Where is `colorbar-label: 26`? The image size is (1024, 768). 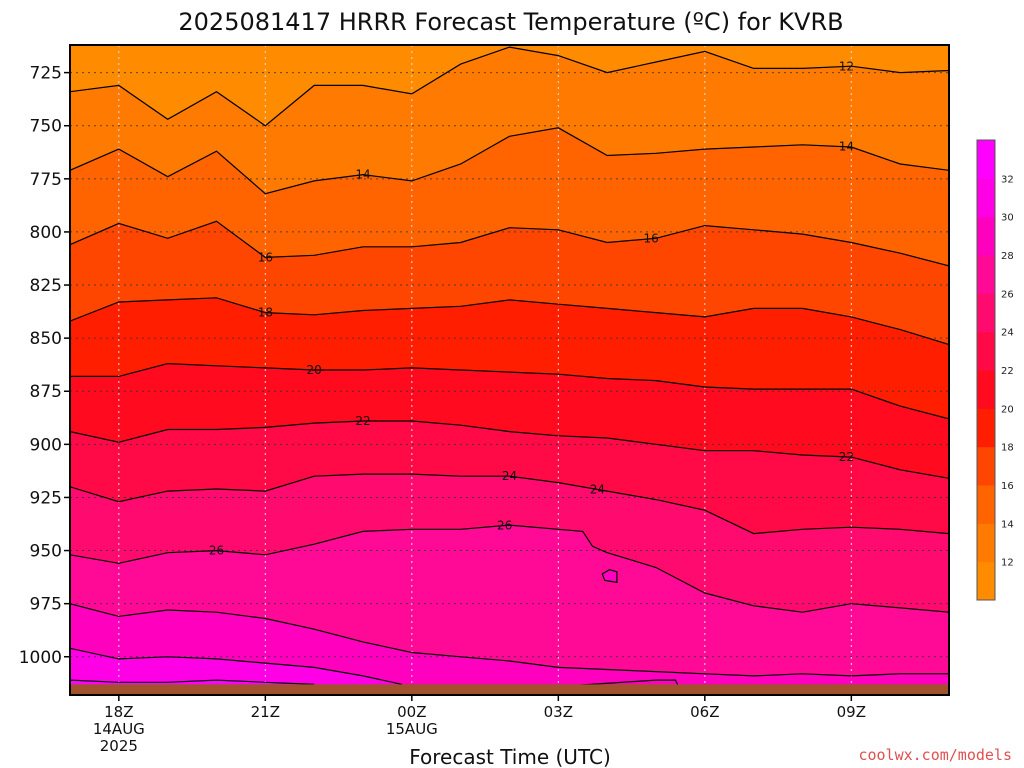
colorbar-label: 26 is located at coordinates (1007, 294).